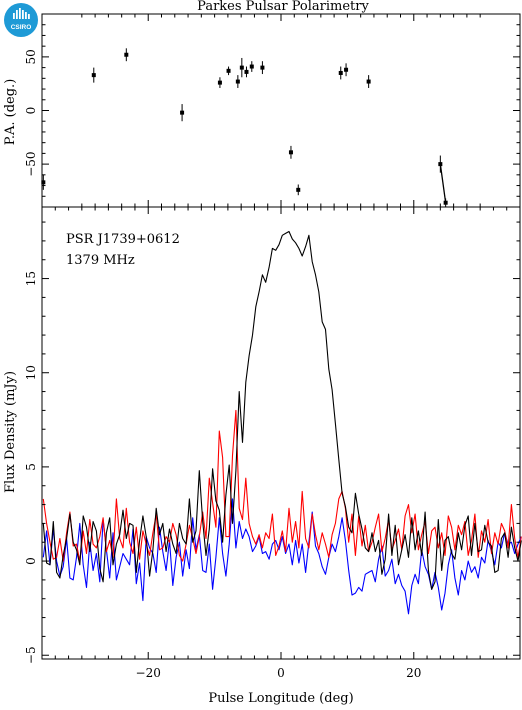 Image resolution: width=522 pixels, height=710 pixels. Describe the element at coordinates (148, 673) in the screenshot. I see `flux-x-tick-label: −20` at that location.